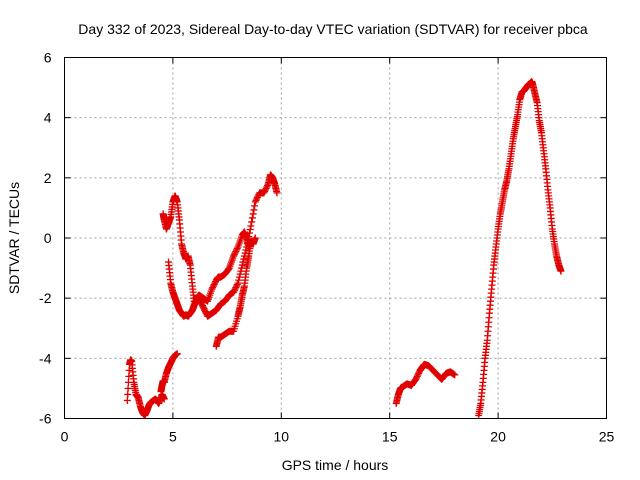  I want to click on y-tick-label: 6, so click(48, 58).